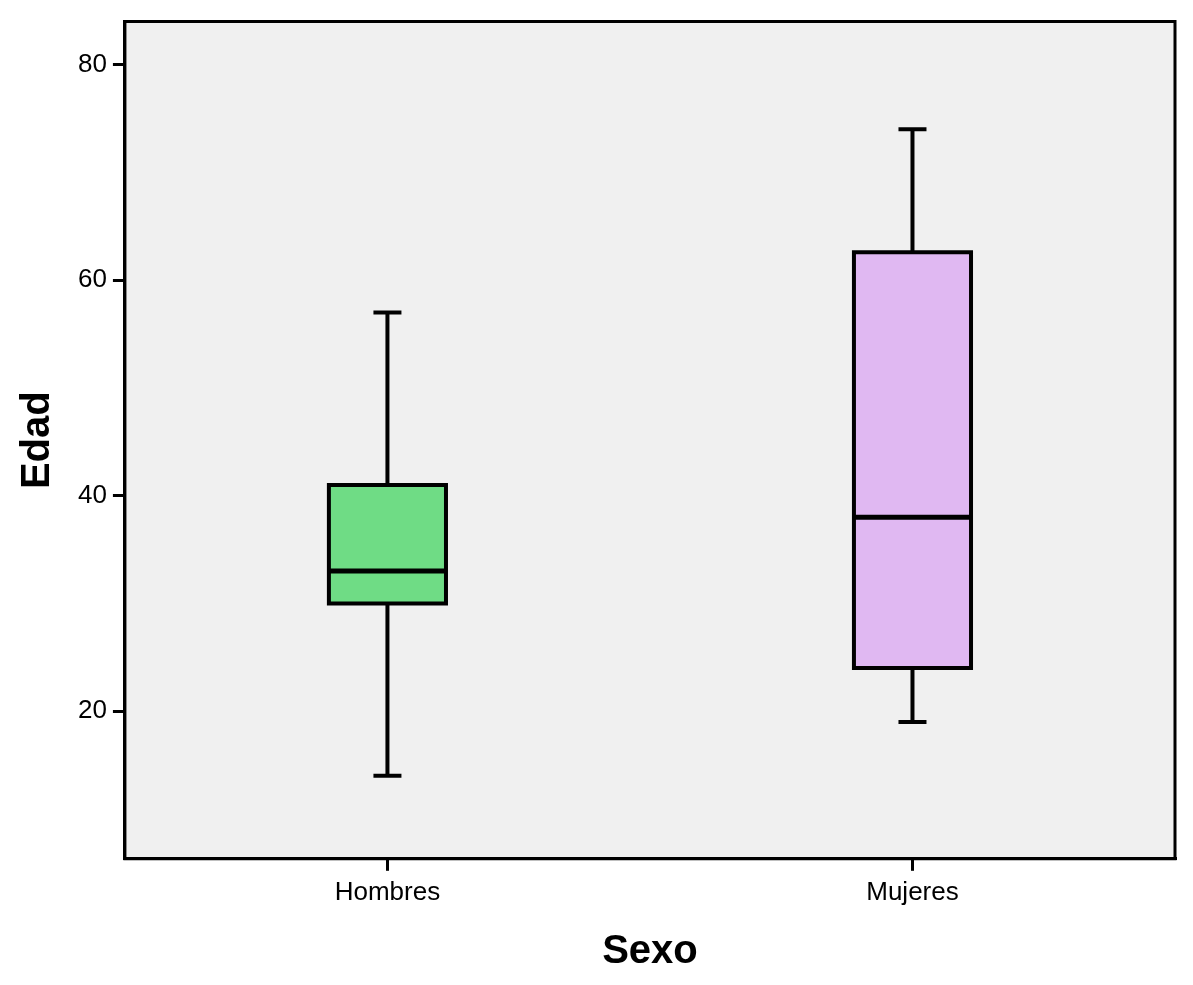 The image size is (1193, 985). Describe the element at coordinates (35, 440) in the screenshot. I see `y-axis-title: Edad` at that location.